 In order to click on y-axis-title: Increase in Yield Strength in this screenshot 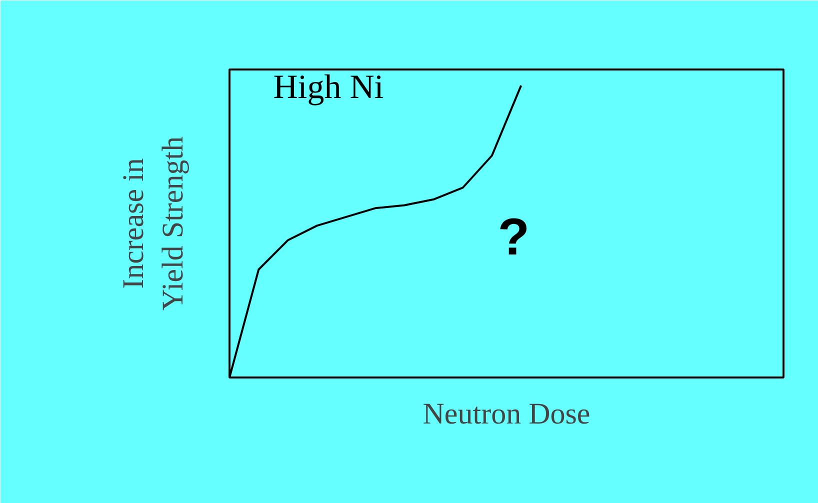, I will do `click(153, 223)`.